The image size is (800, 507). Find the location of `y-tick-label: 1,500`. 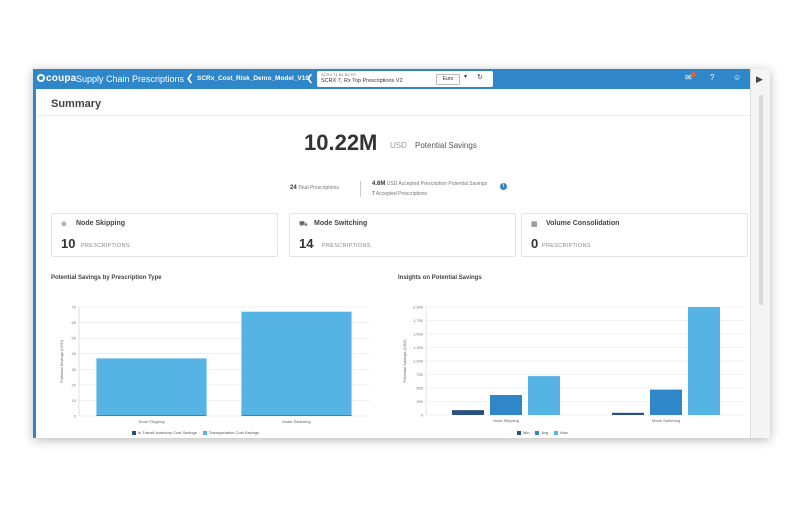

y-tick-label: 1,500 is located at coordinates (418, 334).